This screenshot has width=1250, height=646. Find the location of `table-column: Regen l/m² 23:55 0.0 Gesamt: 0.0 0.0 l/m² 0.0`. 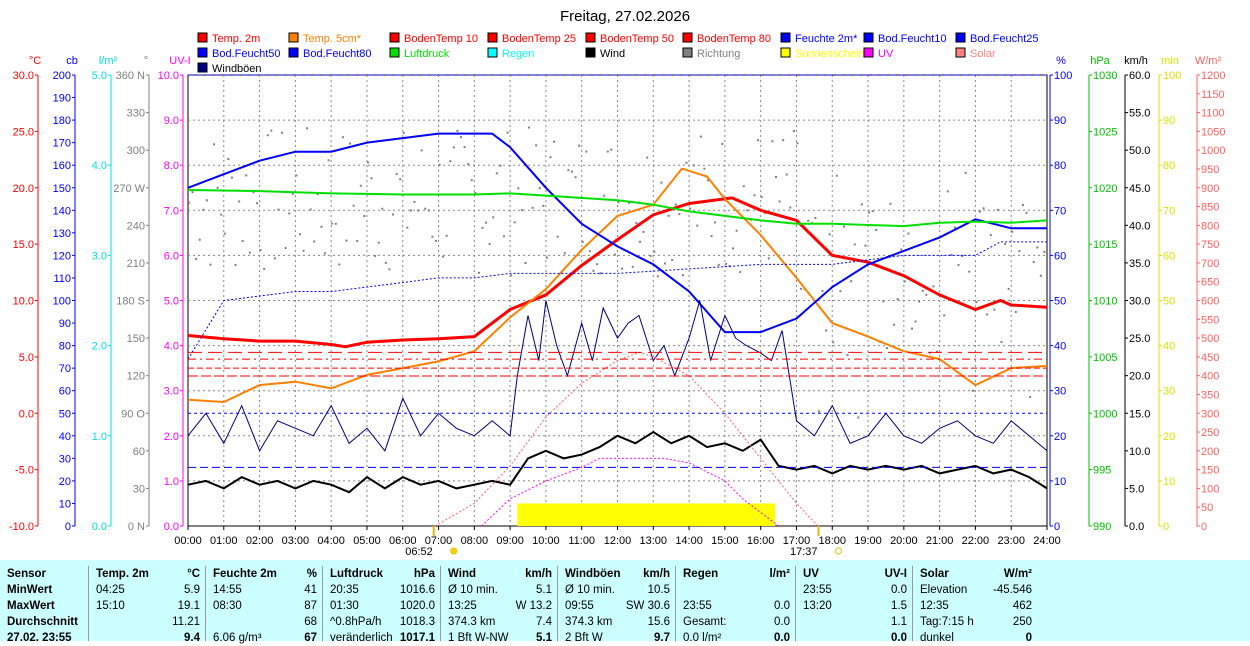

table-column: Regen l/m² 23:55 0.0 Gesamt: 0.0 0.0 l/m² 0.0 is located at coordinates (735, 605).